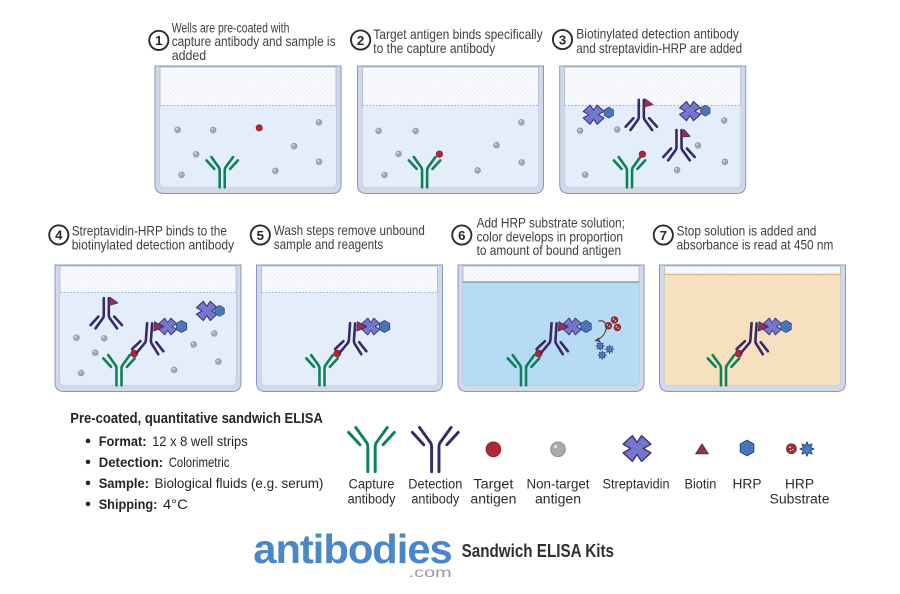 This screenshot has width=900, height=594. I want to click on svg-text: Target, so click(493, 485).